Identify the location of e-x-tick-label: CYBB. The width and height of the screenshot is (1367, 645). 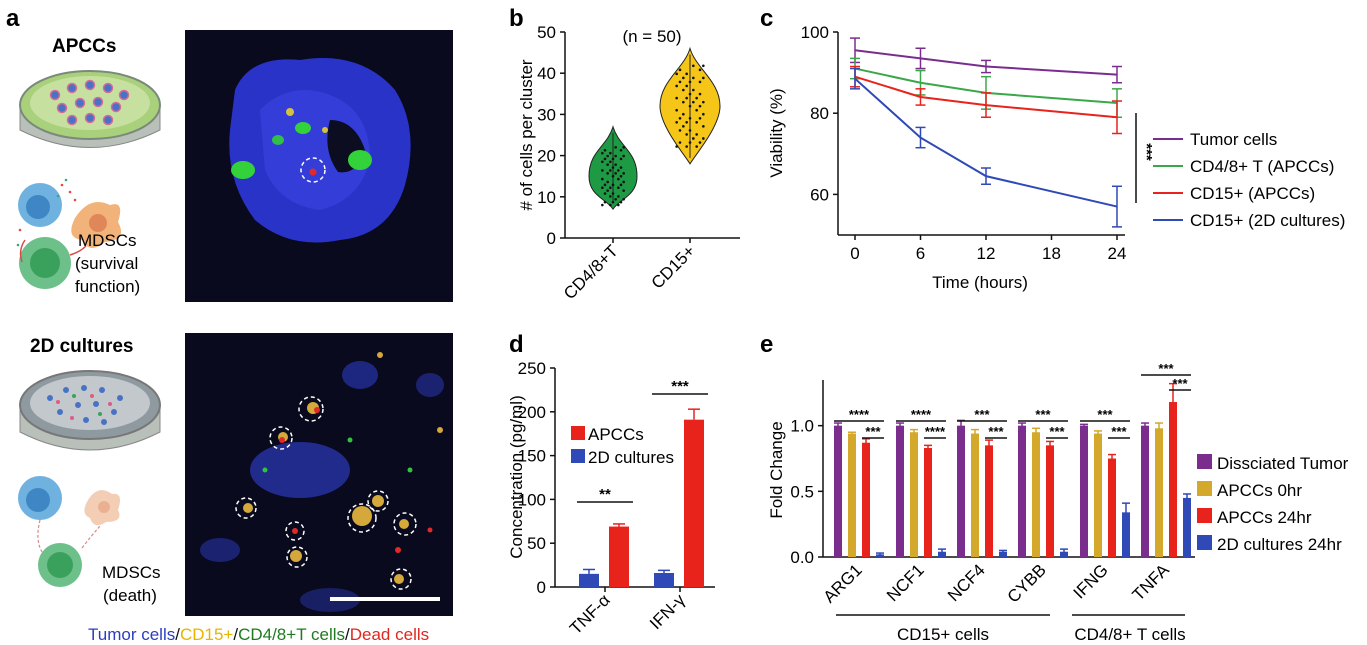
(1027, 583).